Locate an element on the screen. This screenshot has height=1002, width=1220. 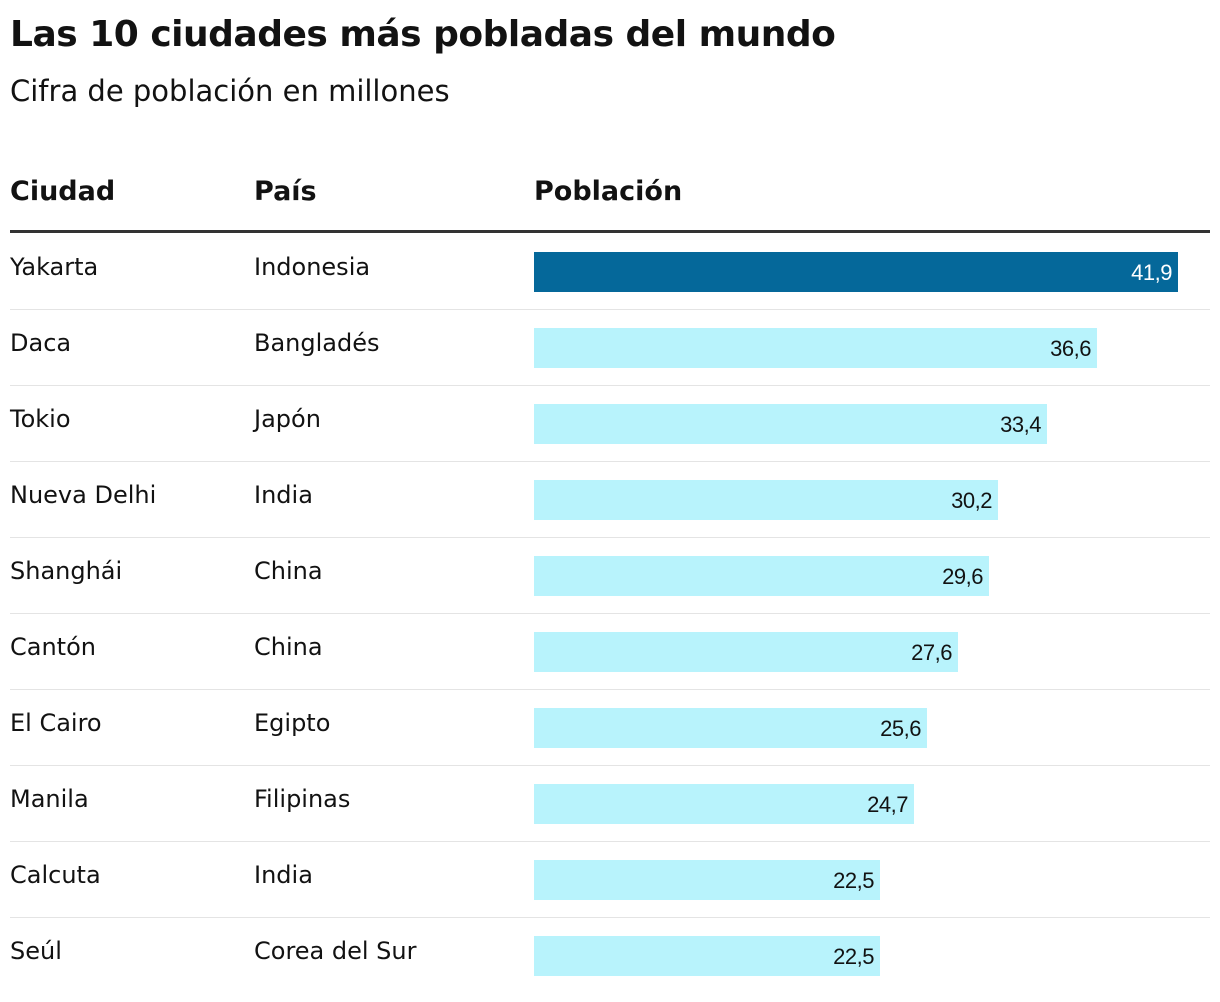
country-name: Filipinas is located at coordinates (302, 799).